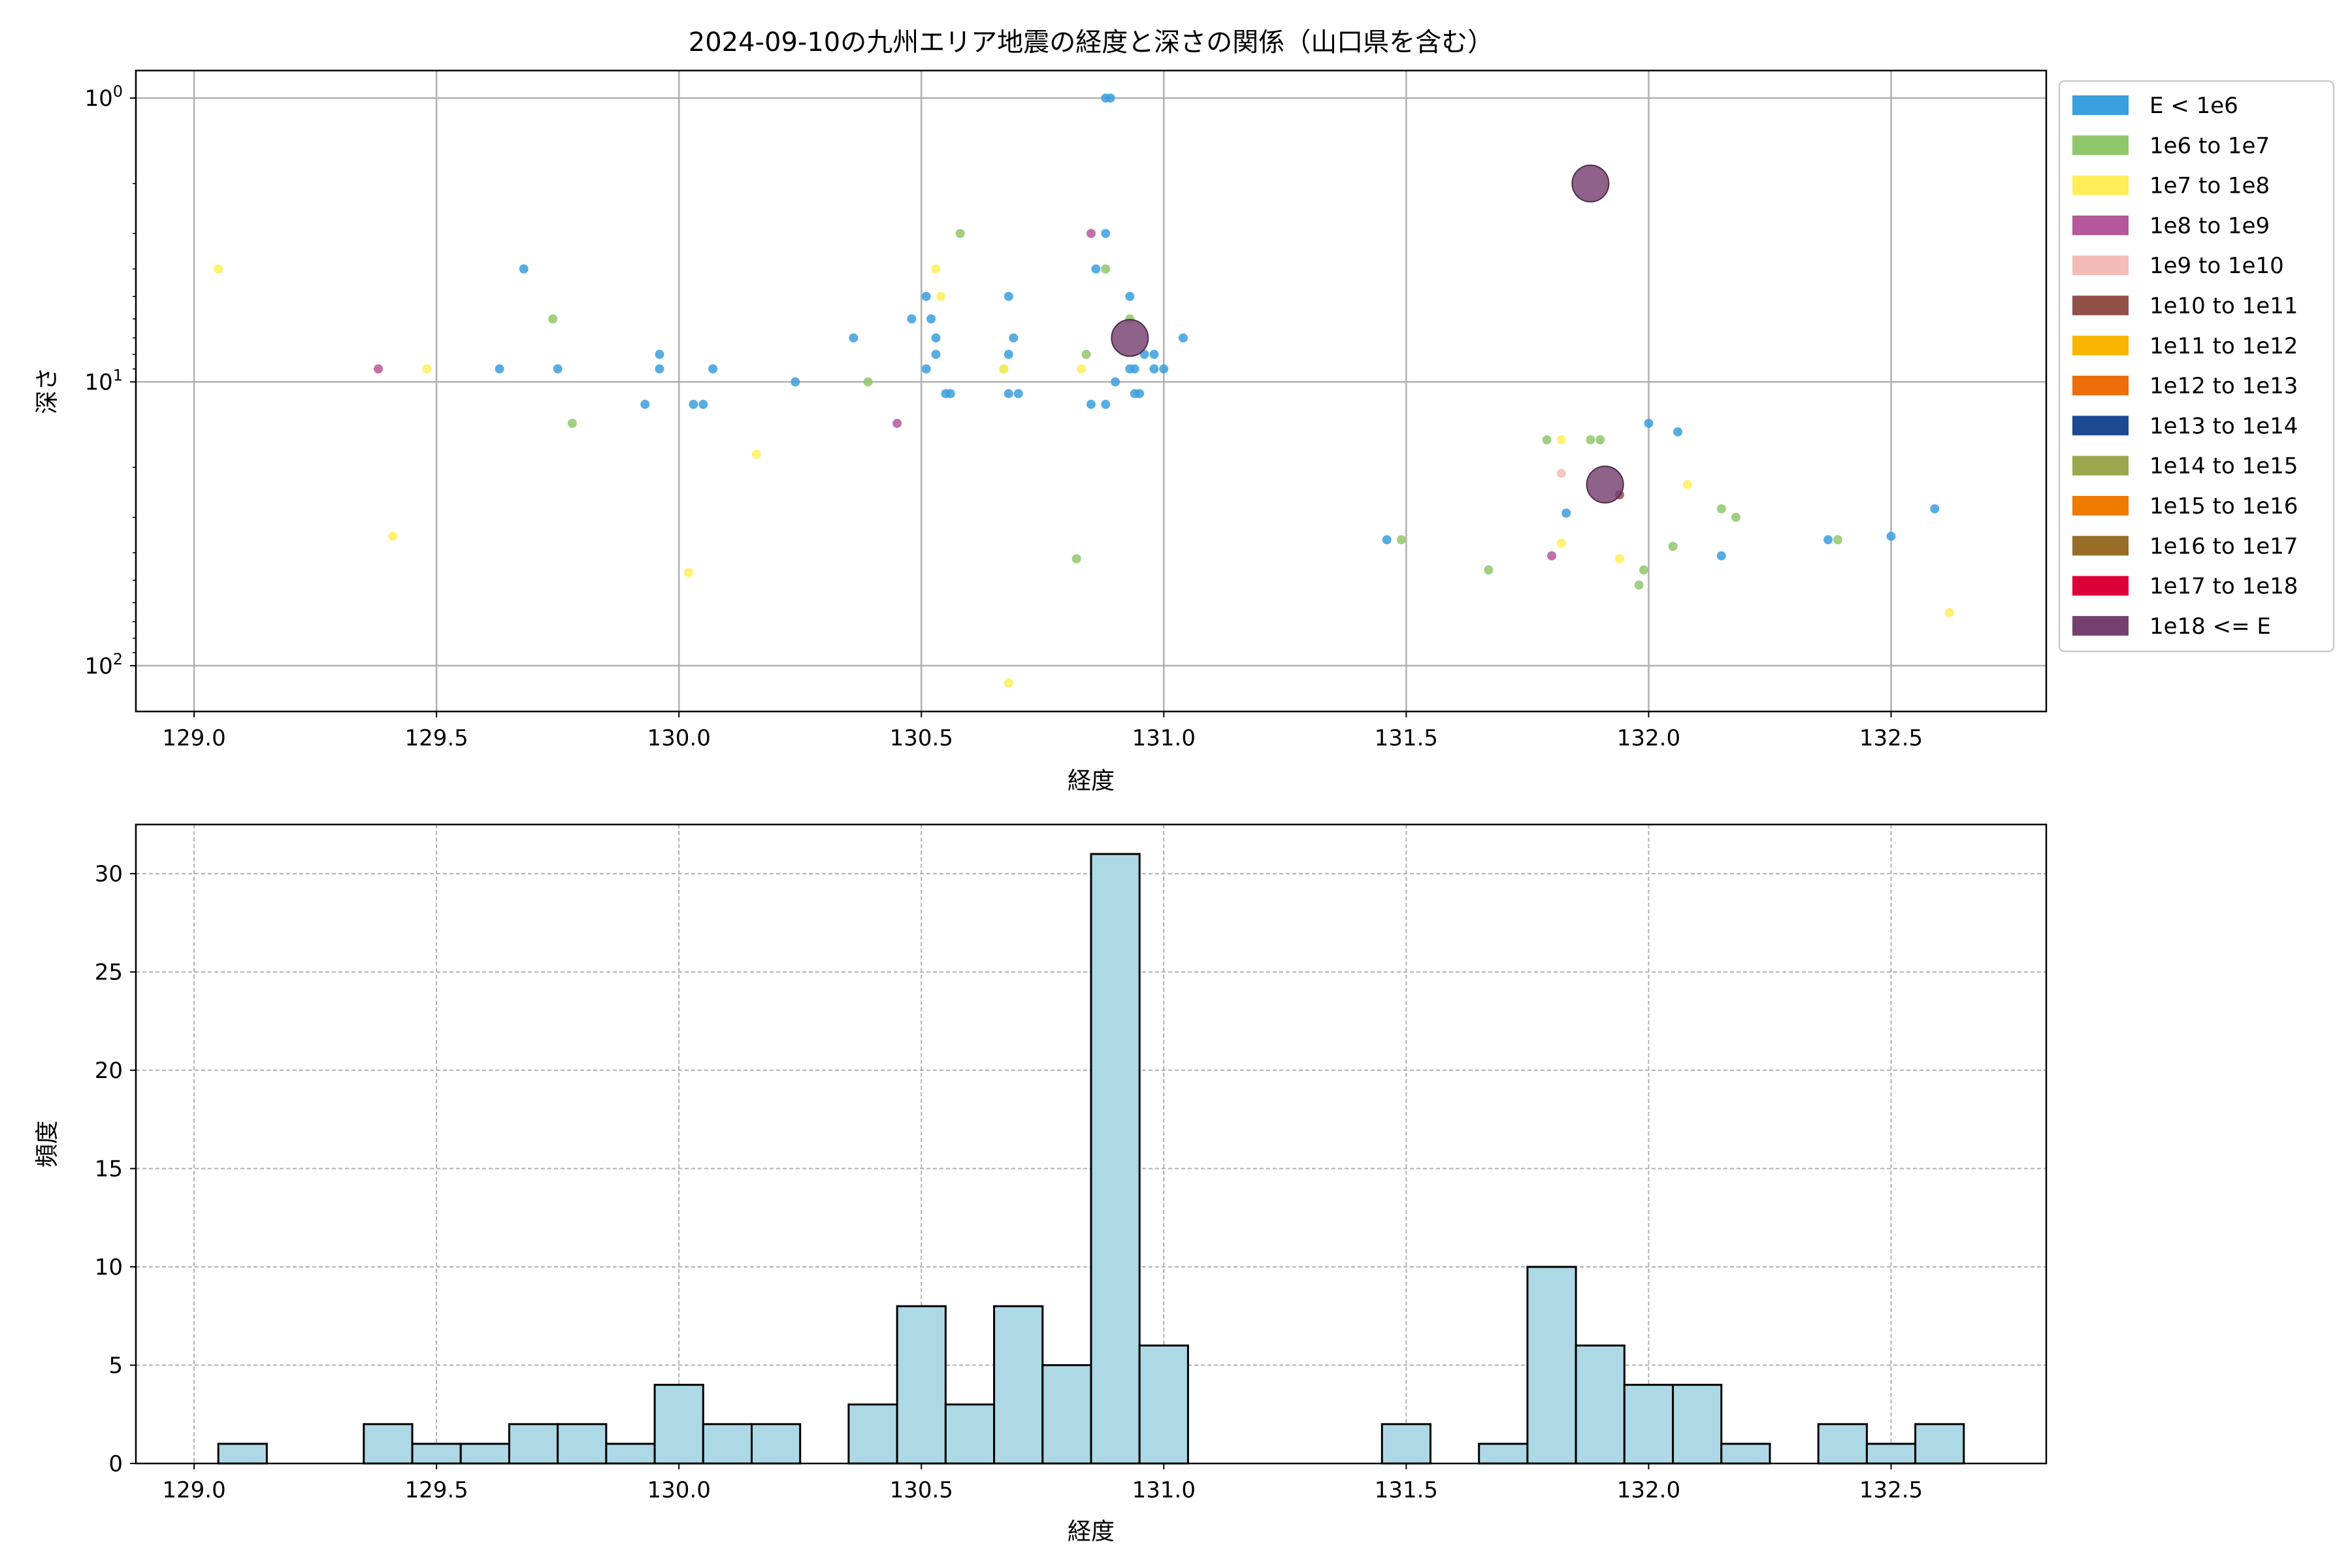  What do you see at coordinates (193, 738) in the screenshot?
I see `scatter-x-tick-label: 129.0` at bounding box center [193, 738].